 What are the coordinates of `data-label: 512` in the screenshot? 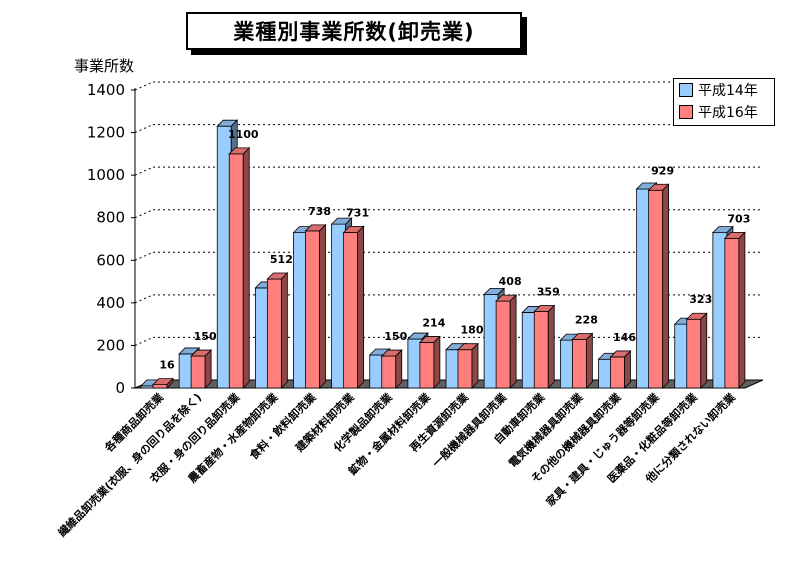 It's located at (281, 259).